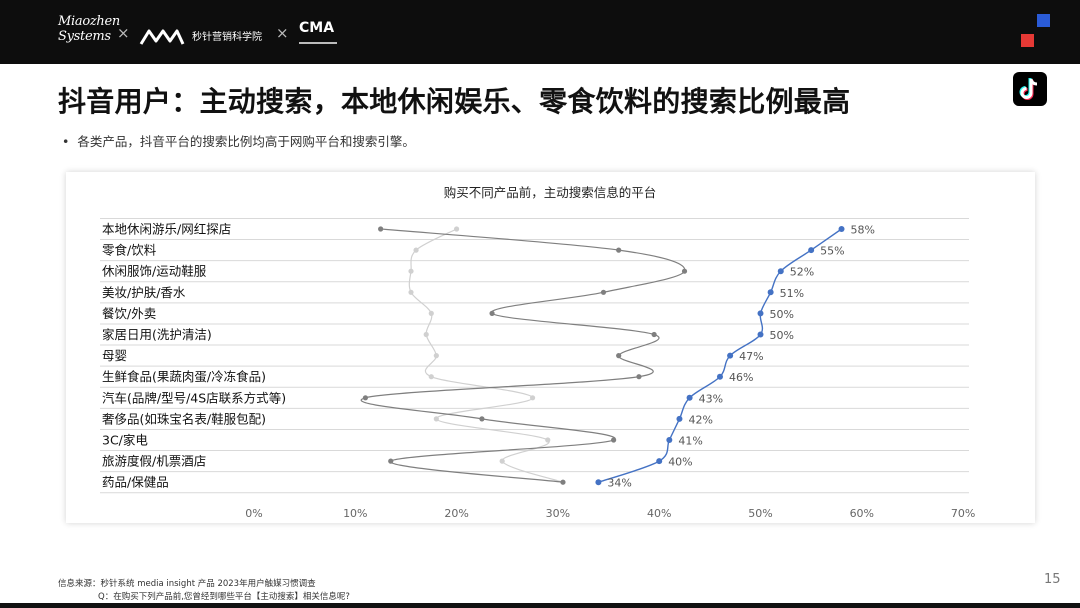 This screenshot has height=608, width=1080. Describe the element at coordinates (802, 272) in the screenshot. I see `data-label: 52%` at that location.